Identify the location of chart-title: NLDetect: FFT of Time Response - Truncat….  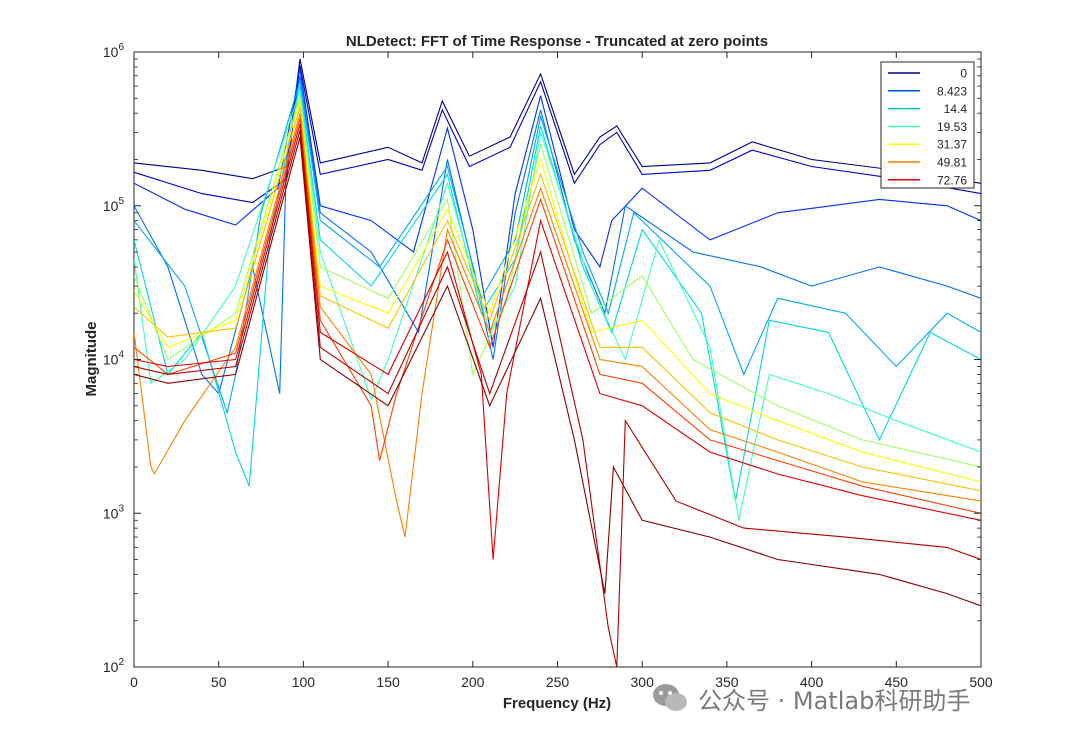
(557, 41).